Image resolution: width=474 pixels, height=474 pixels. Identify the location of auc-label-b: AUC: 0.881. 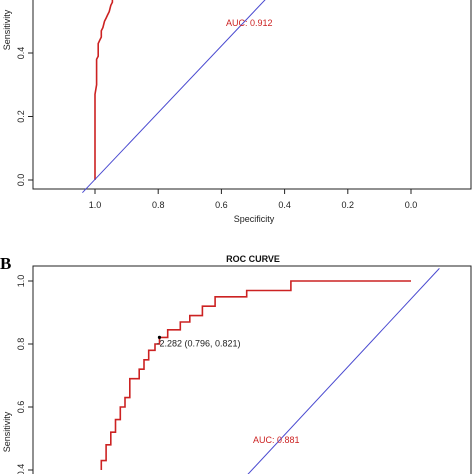
(276, 440).